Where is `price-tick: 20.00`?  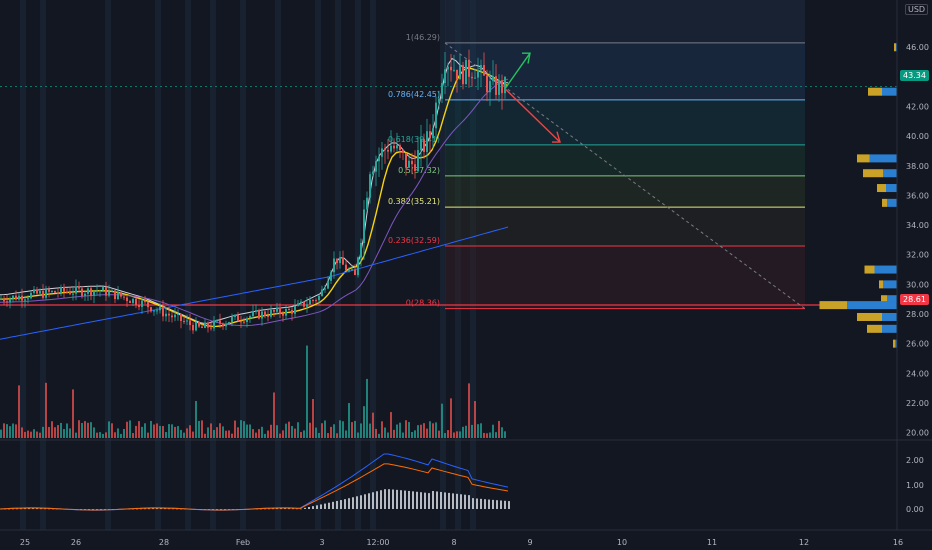 price-tick: 20.00 is located at coordinates (917, 433).